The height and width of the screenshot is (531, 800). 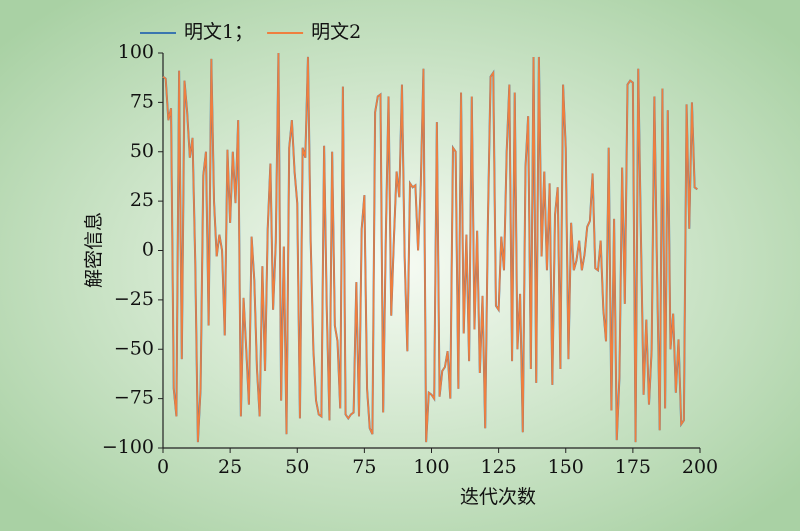 I want to click on x-axis-label: 迭代次数, so click(x=498, y=497).